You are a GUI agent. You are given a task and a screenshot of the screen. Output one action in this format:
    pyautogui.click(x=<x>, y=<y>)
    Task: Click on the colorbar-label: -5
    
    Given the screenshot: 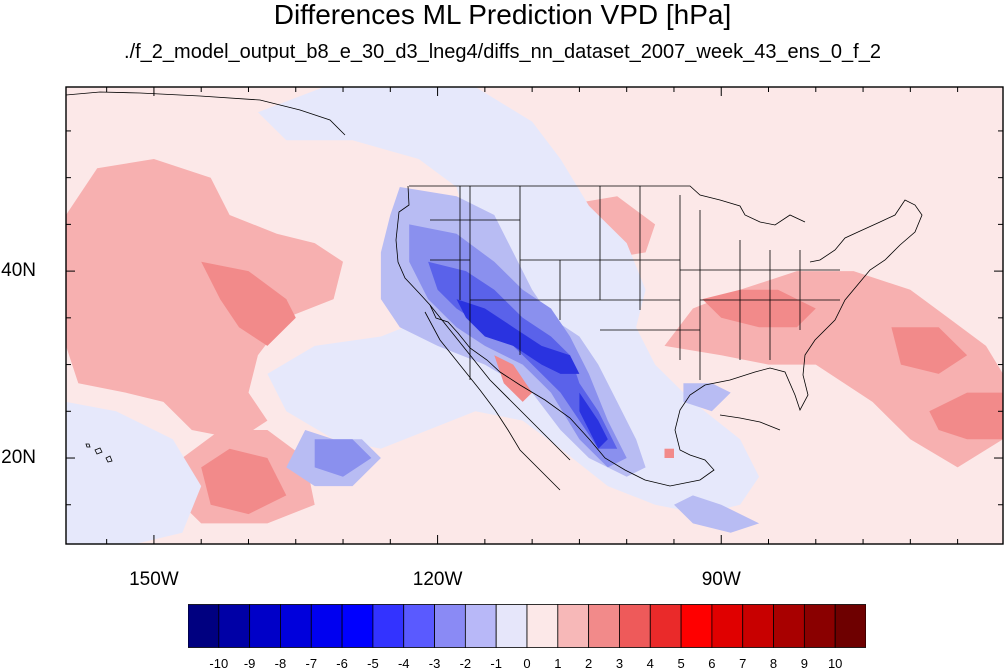 What is the action you would take?
    pyautogui.click(x=373, y=663)
    